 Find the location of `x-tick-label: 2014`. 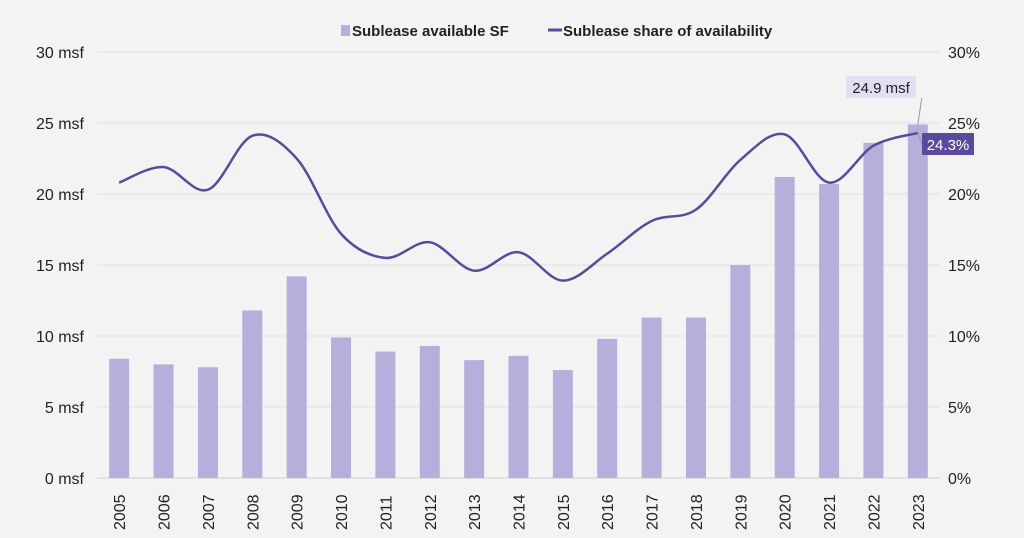

x-tick-label: 2014 is located at coordinates (520, 512).